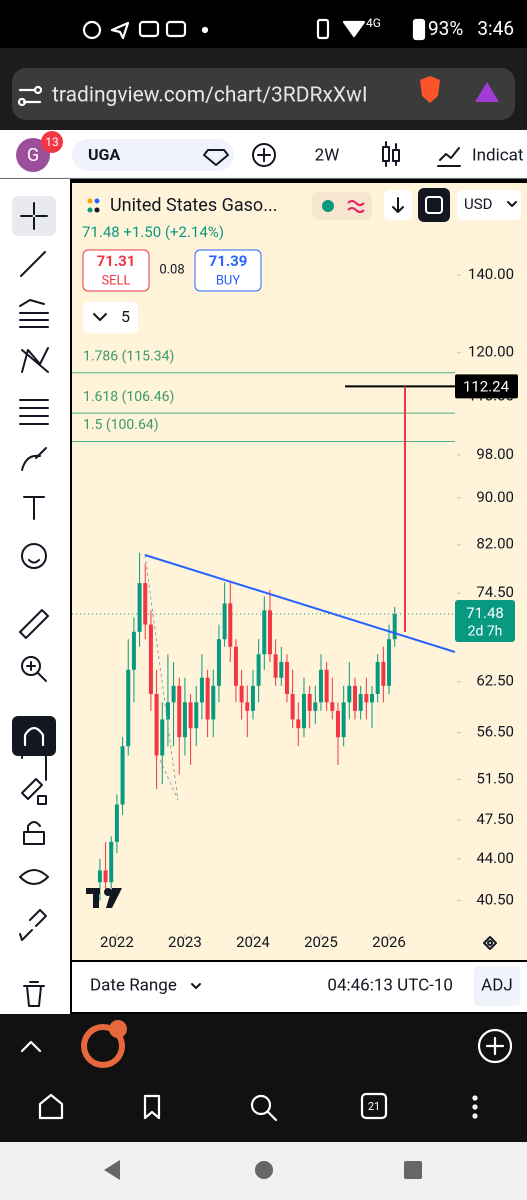 The height and width of the screenshot is (1200, 527). What do you see at coordinates (497, 986) in the screenshot?
I see `adj-button` at bounding box center [497, 986].